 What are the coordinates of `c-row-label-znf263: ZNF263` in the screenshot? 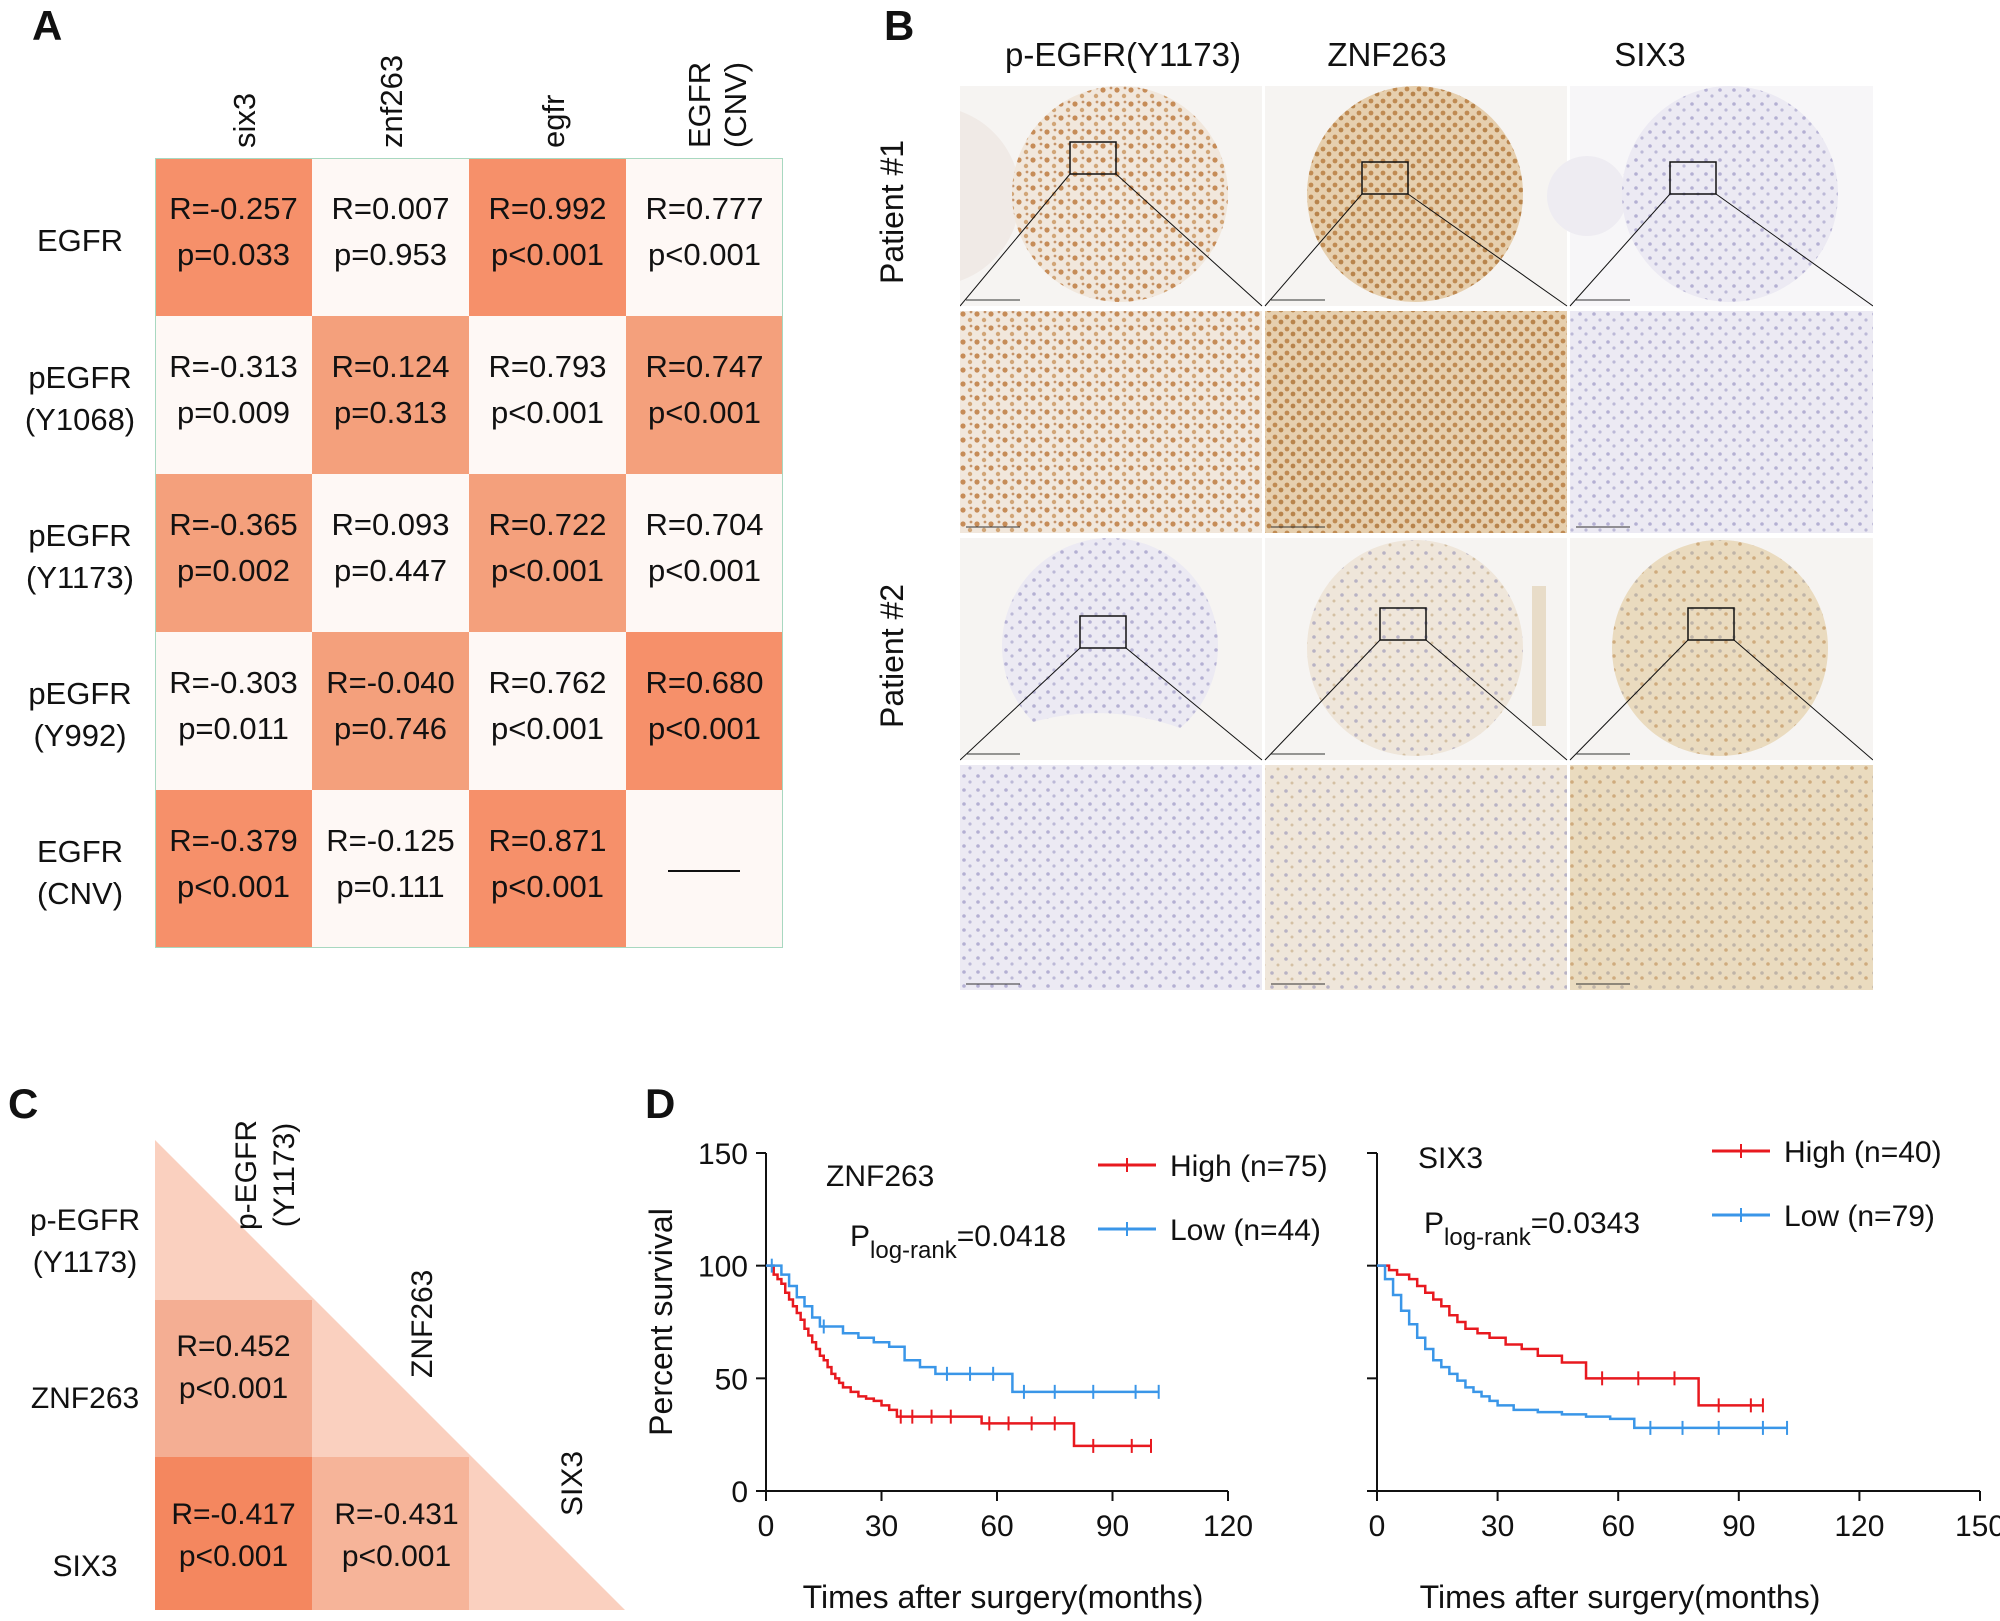 It's located at (85, 1398).